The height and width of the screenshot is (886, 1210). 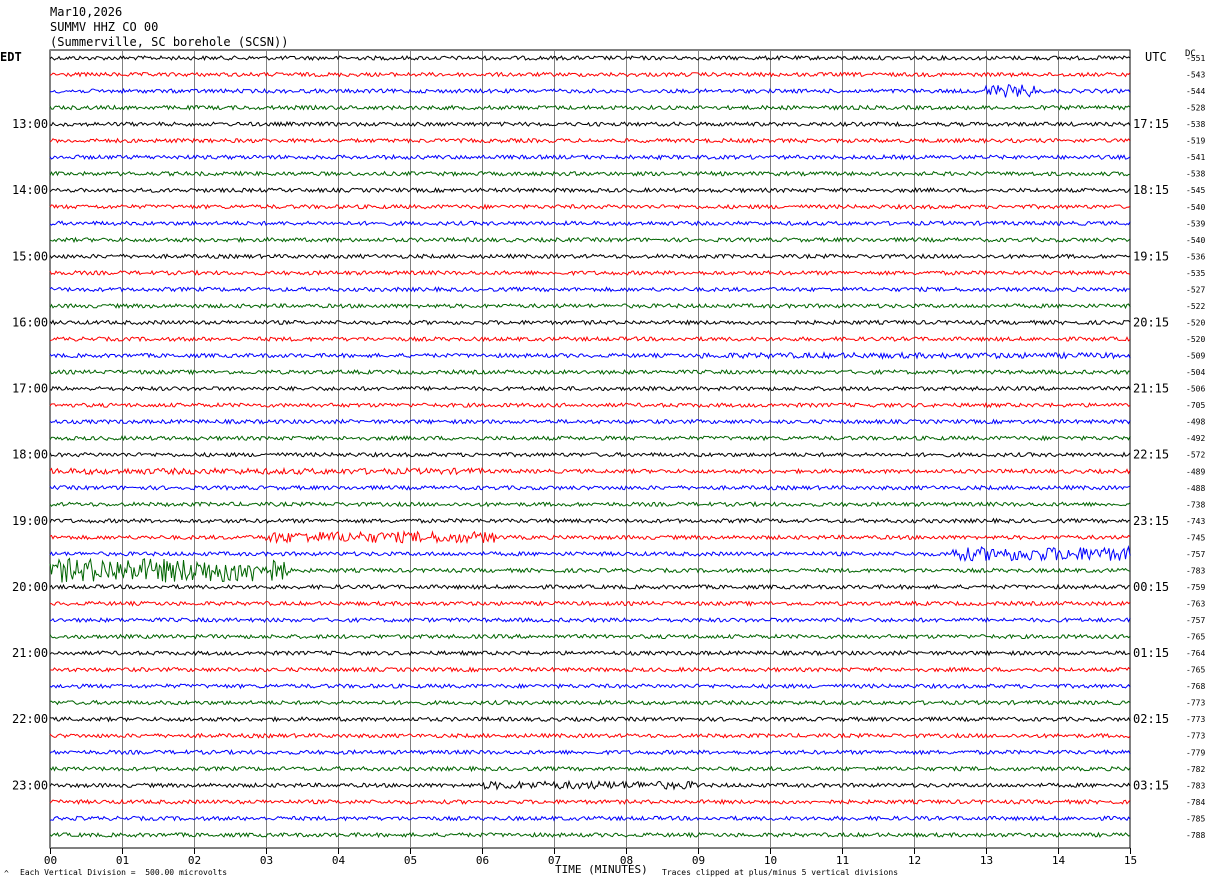 I want to click on right-hour-label: 03:15, so click(x=1151, y=785).